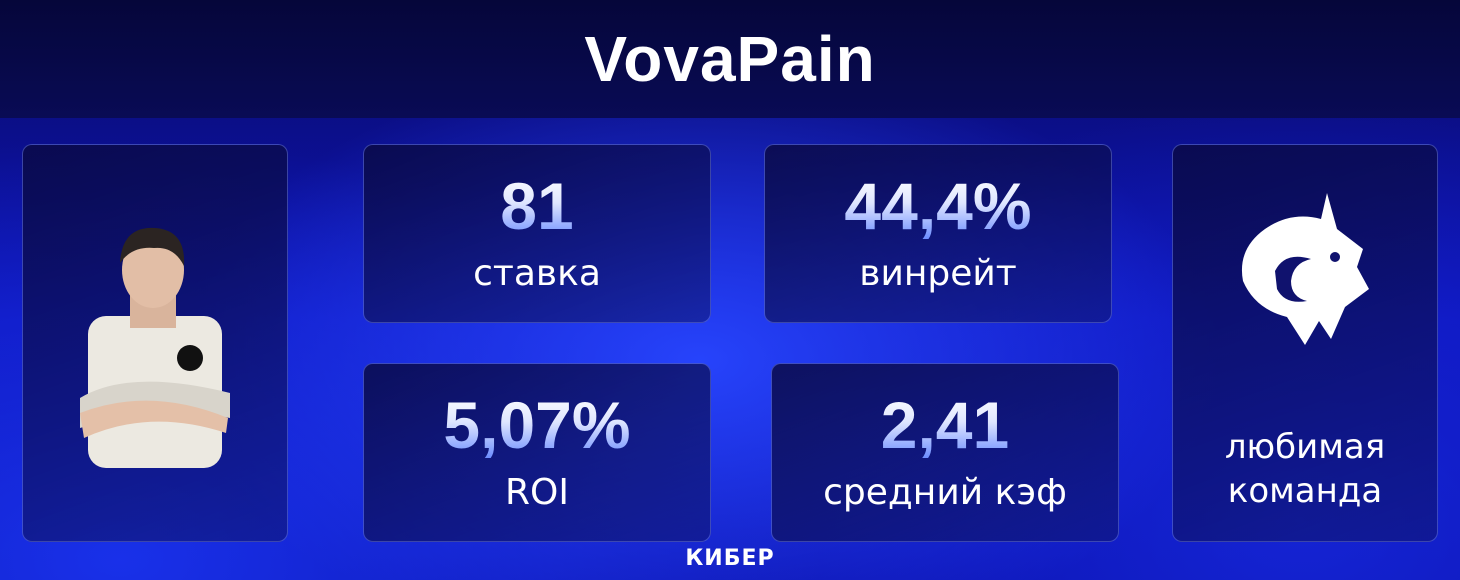  I want to click on stat-card: 81 ставка, so click(537, 233).